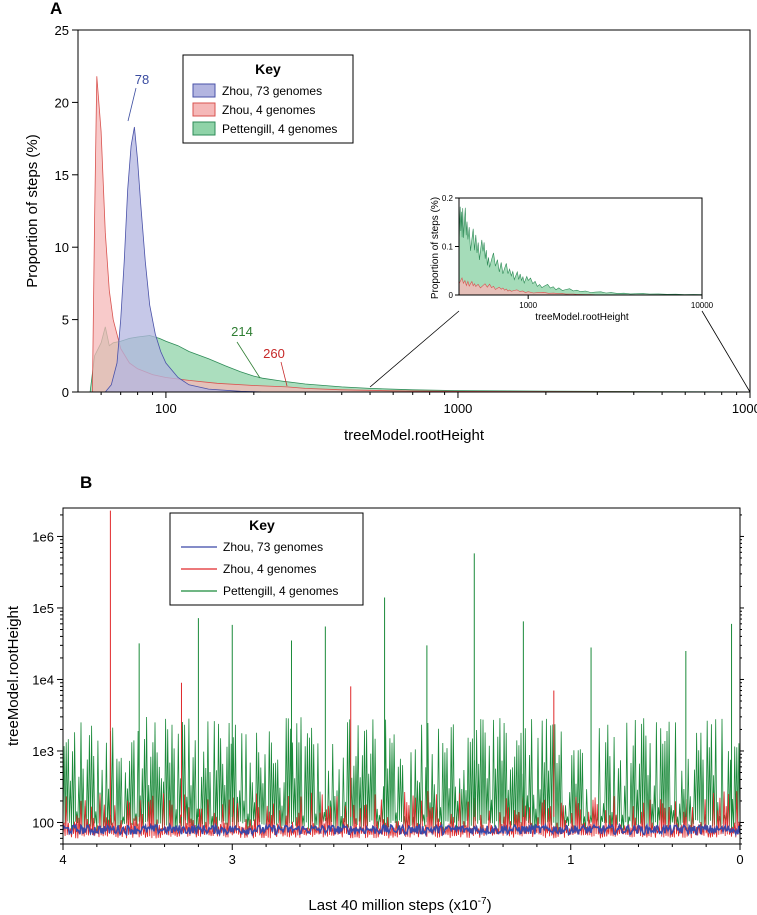  I want to click on inset-xtick-label-1: 10000, so click(702, 305).